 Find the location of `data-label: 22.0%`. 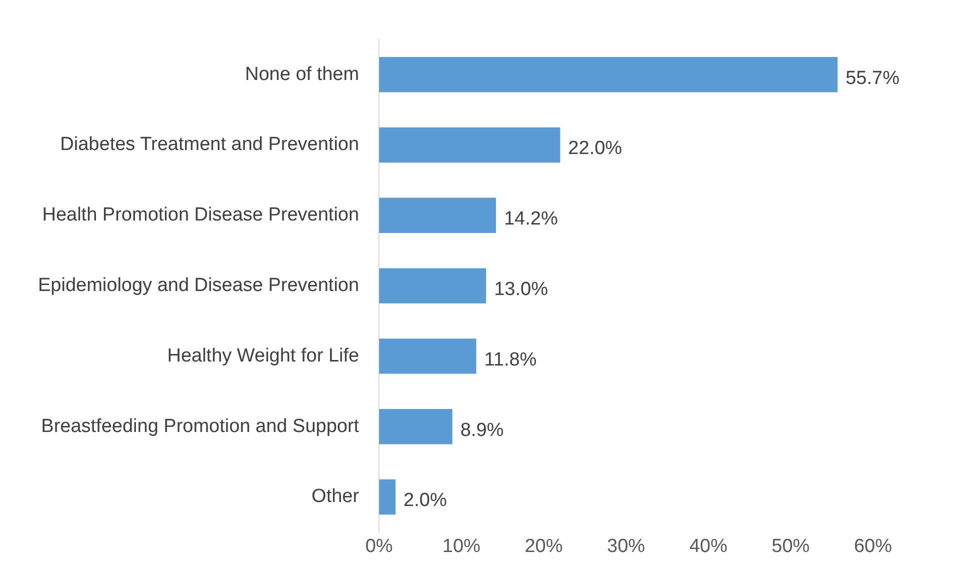

data-label: 22.0% is located at coordinates (595, 149).